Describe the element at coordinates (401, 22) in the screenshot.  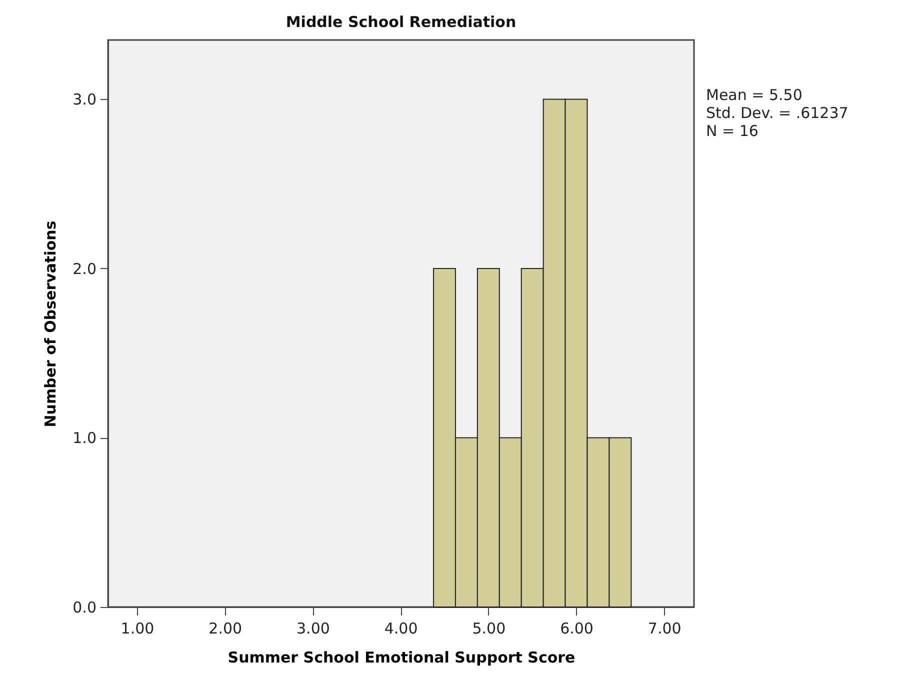
I see `chart-title: Middle School Remediation` at that location.